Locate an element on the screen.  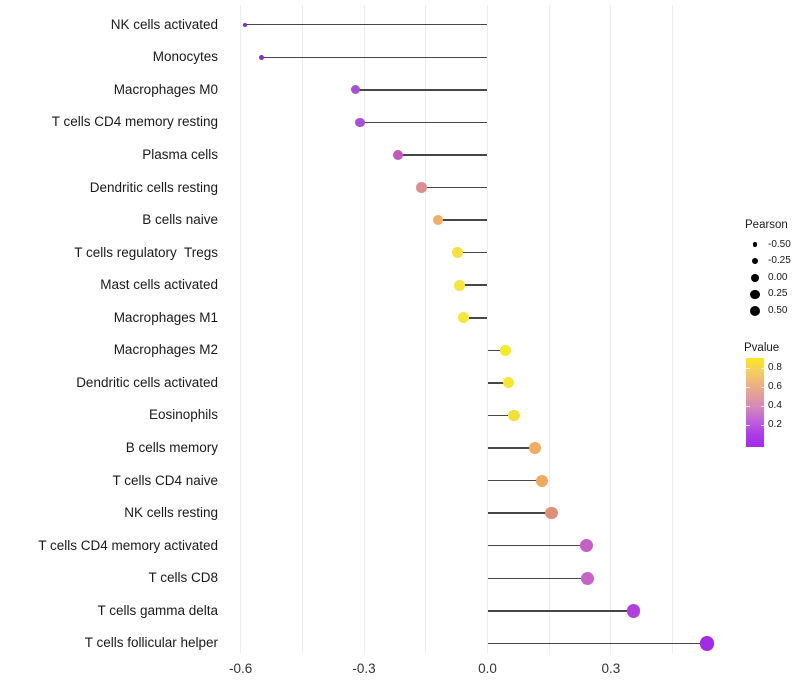
y-axis-label: T cells regulatory Tregs is located at coordinates (146, 252).